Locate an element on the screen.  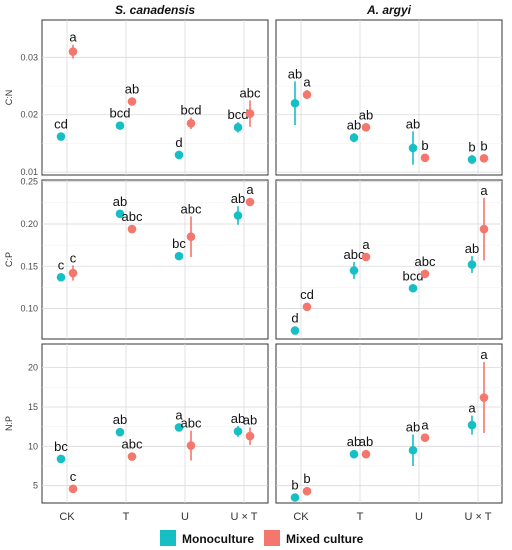
facet-title-a-argyi: A. argyi is located at coordinates (389, 10).